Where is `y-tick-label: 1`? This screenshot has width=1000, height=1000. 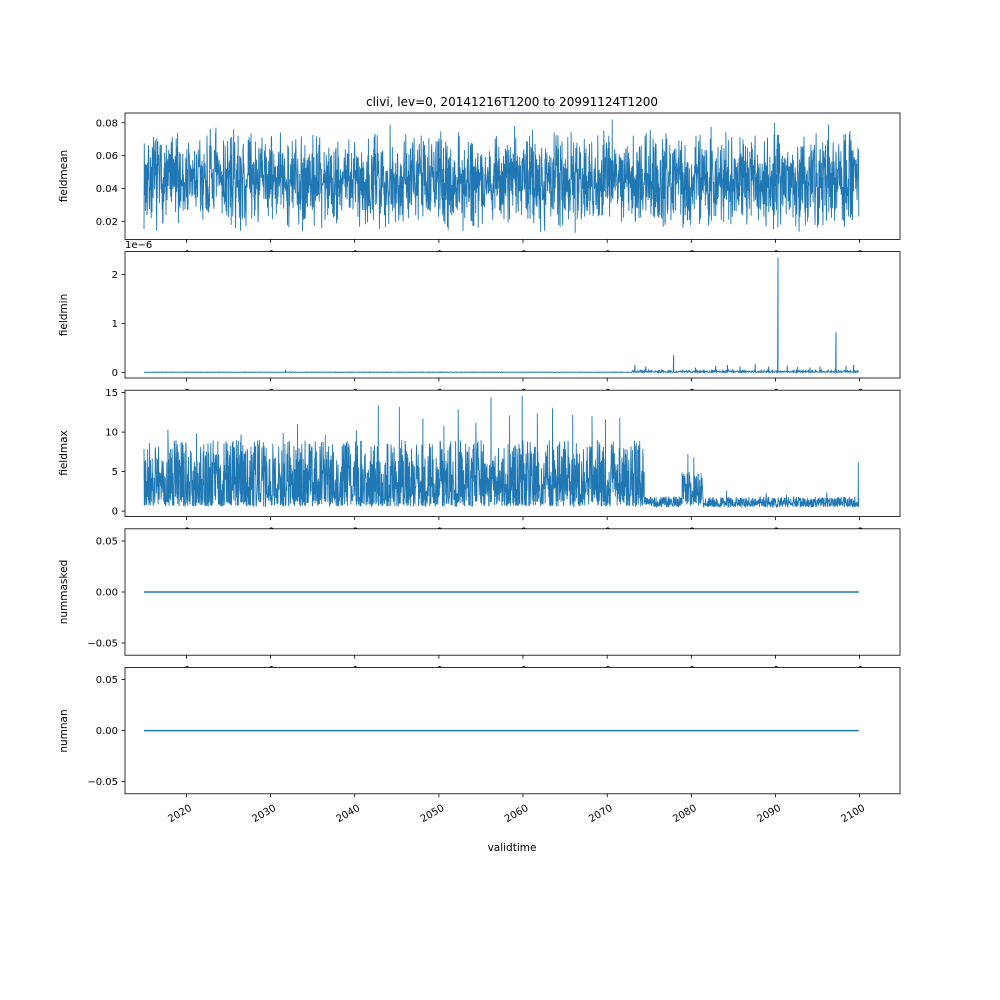
y-tick-label: 1 is located at coordinates (115, 324).